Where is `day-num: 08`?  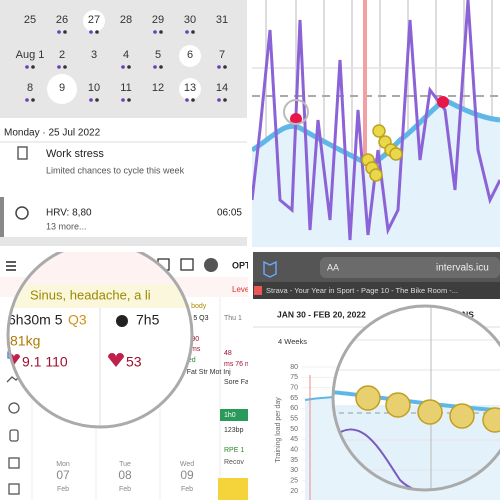
day-num: 08 is located at coordinates (125, 475).